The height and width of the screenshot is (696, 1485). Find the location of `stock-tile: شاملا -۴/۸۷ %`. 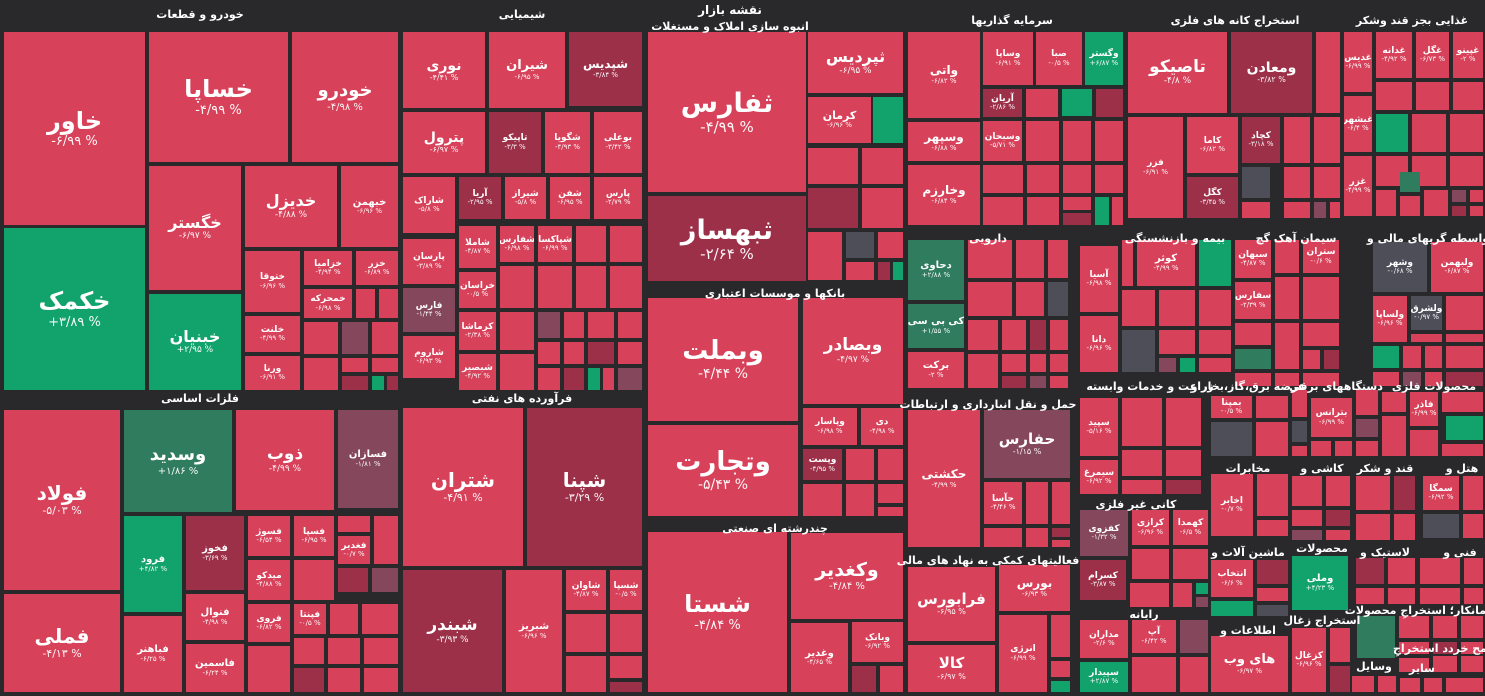

stock-tile: شاملا -۴/۸۷ % is located at coordinates (477, 247).